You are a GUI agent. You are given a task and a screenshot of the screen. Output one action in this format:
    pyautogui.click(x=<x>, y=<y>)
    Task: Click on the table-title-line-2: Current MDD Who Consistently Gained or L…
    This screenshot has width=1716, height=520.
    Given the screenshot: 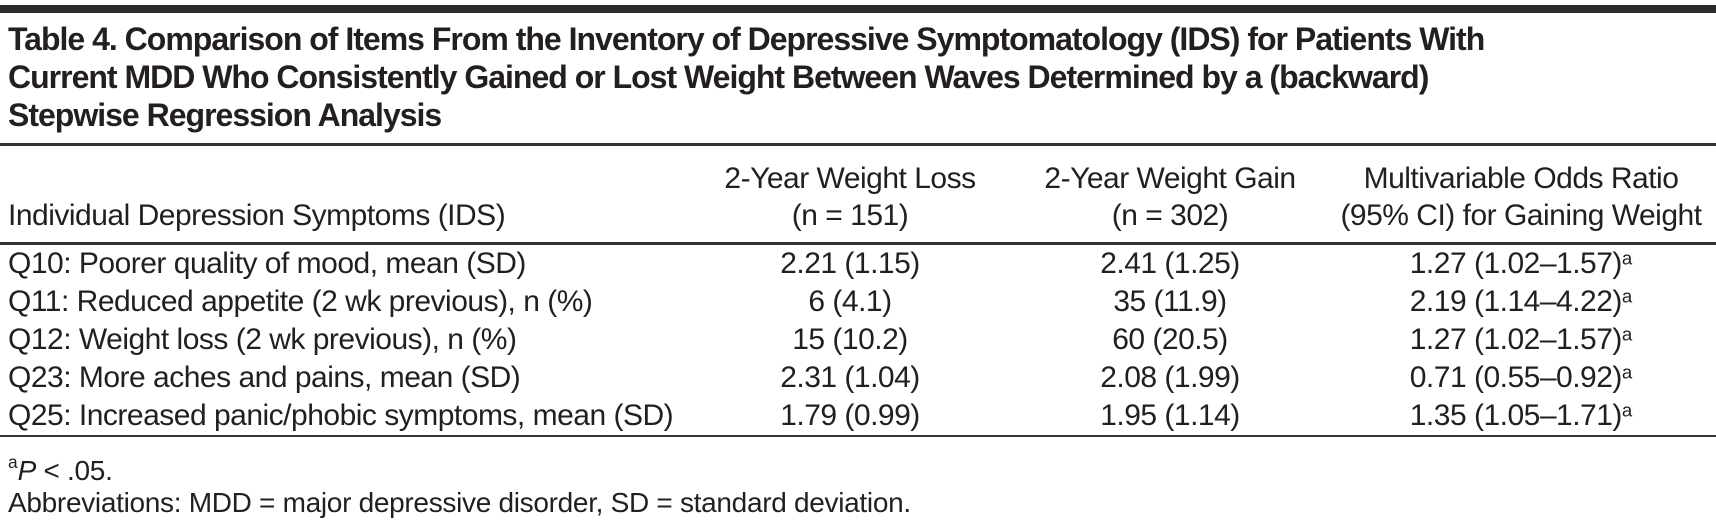 What is the action you would take?
    pyautogui.click(x=718, y=77)
    